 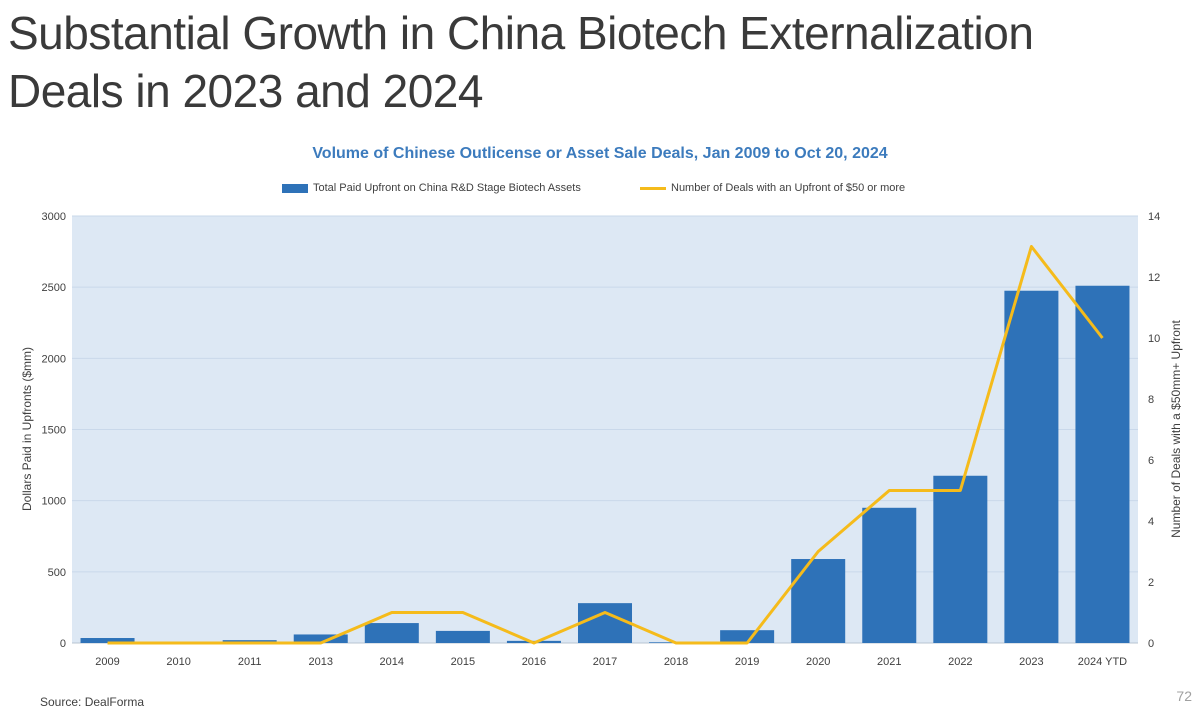 What do you see at coordinates (63, 644) in the screenshot?
I see `y-tick-label: 0` at bounding box center [63, 644].